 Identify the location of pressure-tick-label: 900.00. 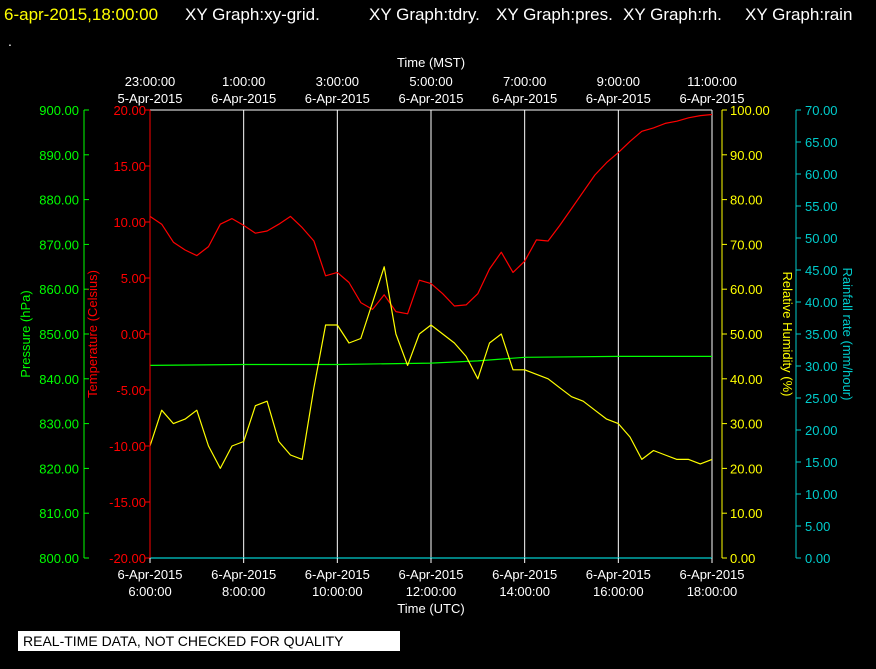
(59, 110).